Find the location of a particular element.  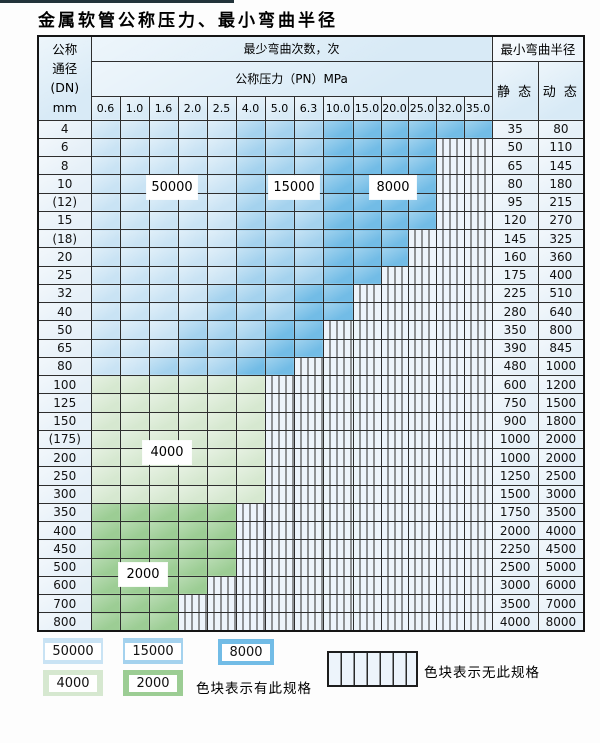

static-radius-cell: 480 is located at coordinates (515, 366).